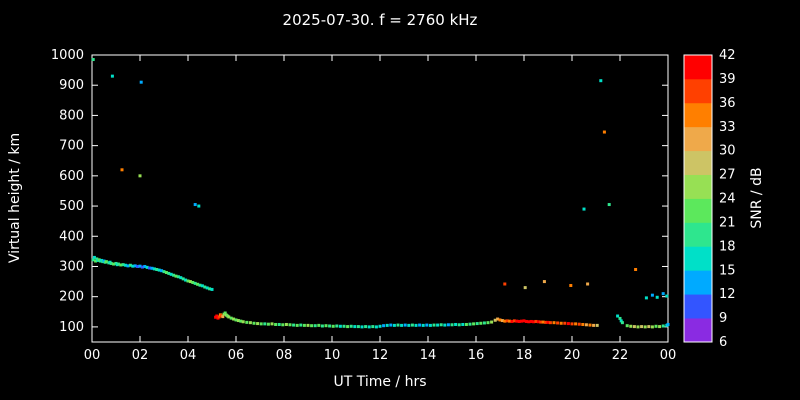 The image size is (800, 400). Describe the element at coordinates (727, 151) in the screenshot. I see `colorbar-tick-label: 30` at that location.